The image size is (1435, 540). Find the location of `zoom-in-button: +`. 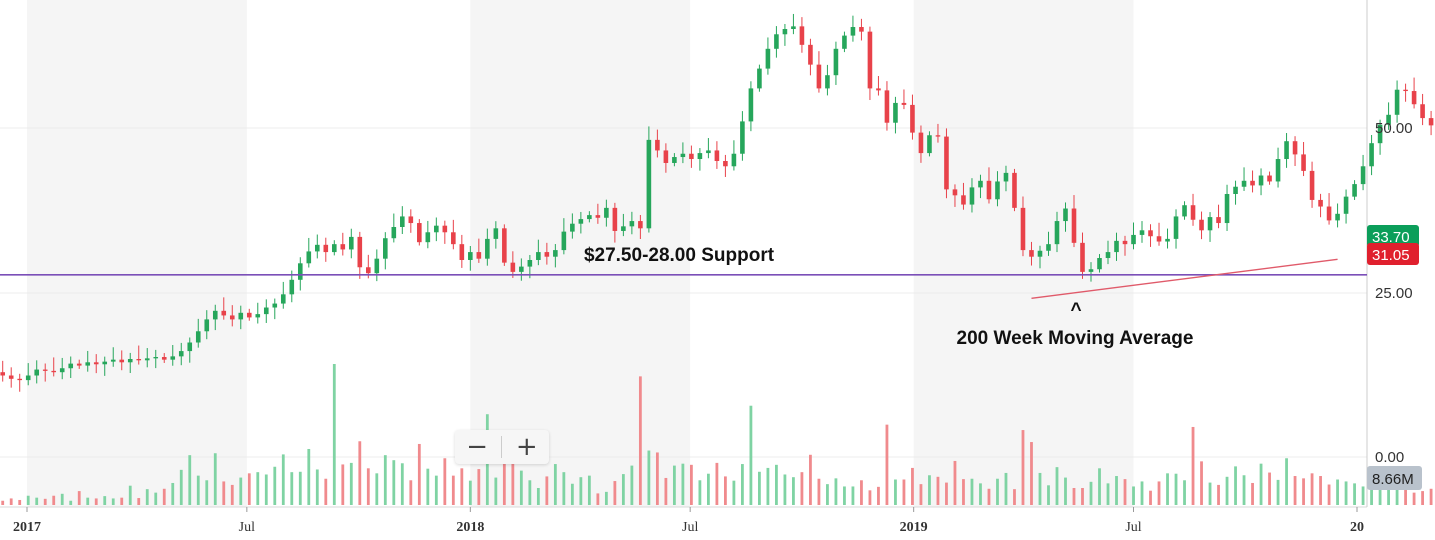

zoom-in-button: + is located at coordinates (526, 447).